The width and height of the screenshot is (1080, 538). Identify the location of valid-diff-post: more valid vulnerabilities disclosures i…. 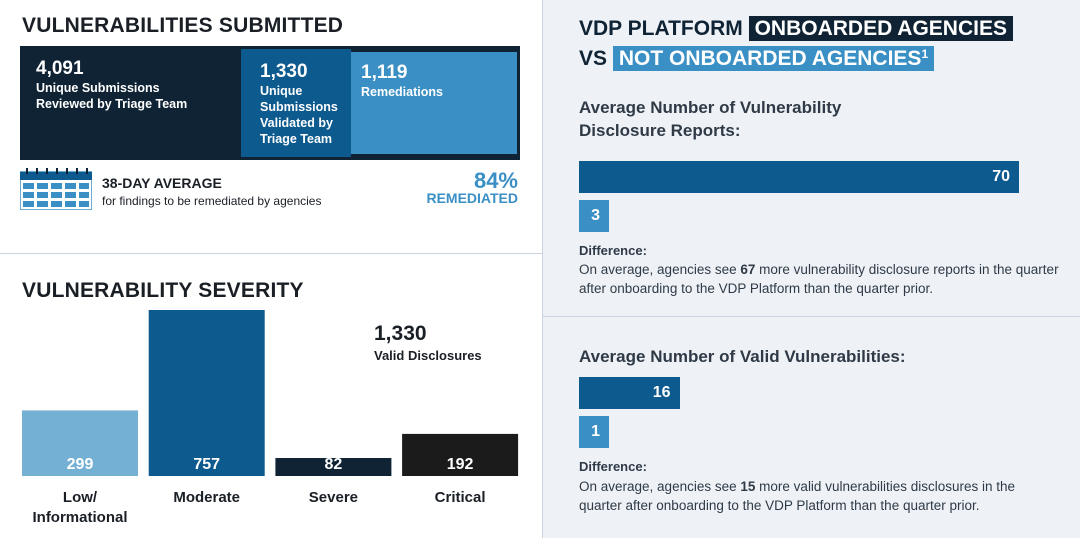
(797, 496).